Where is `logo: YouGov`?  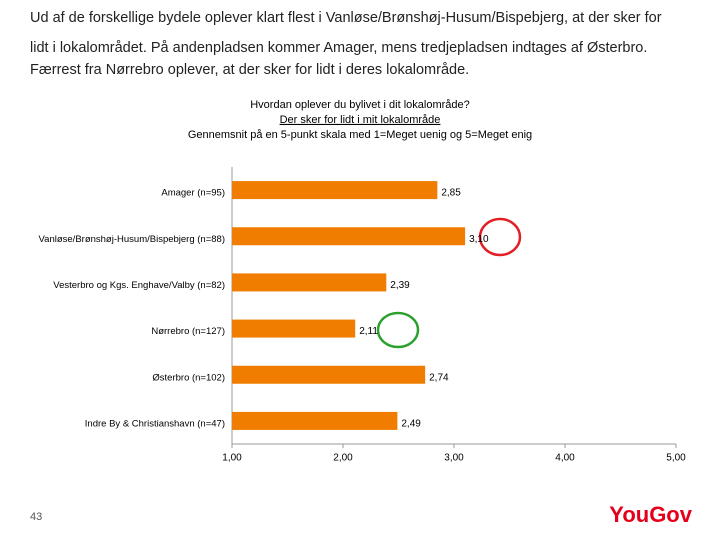
logo: YouGov is located at coordinates (650, 514).